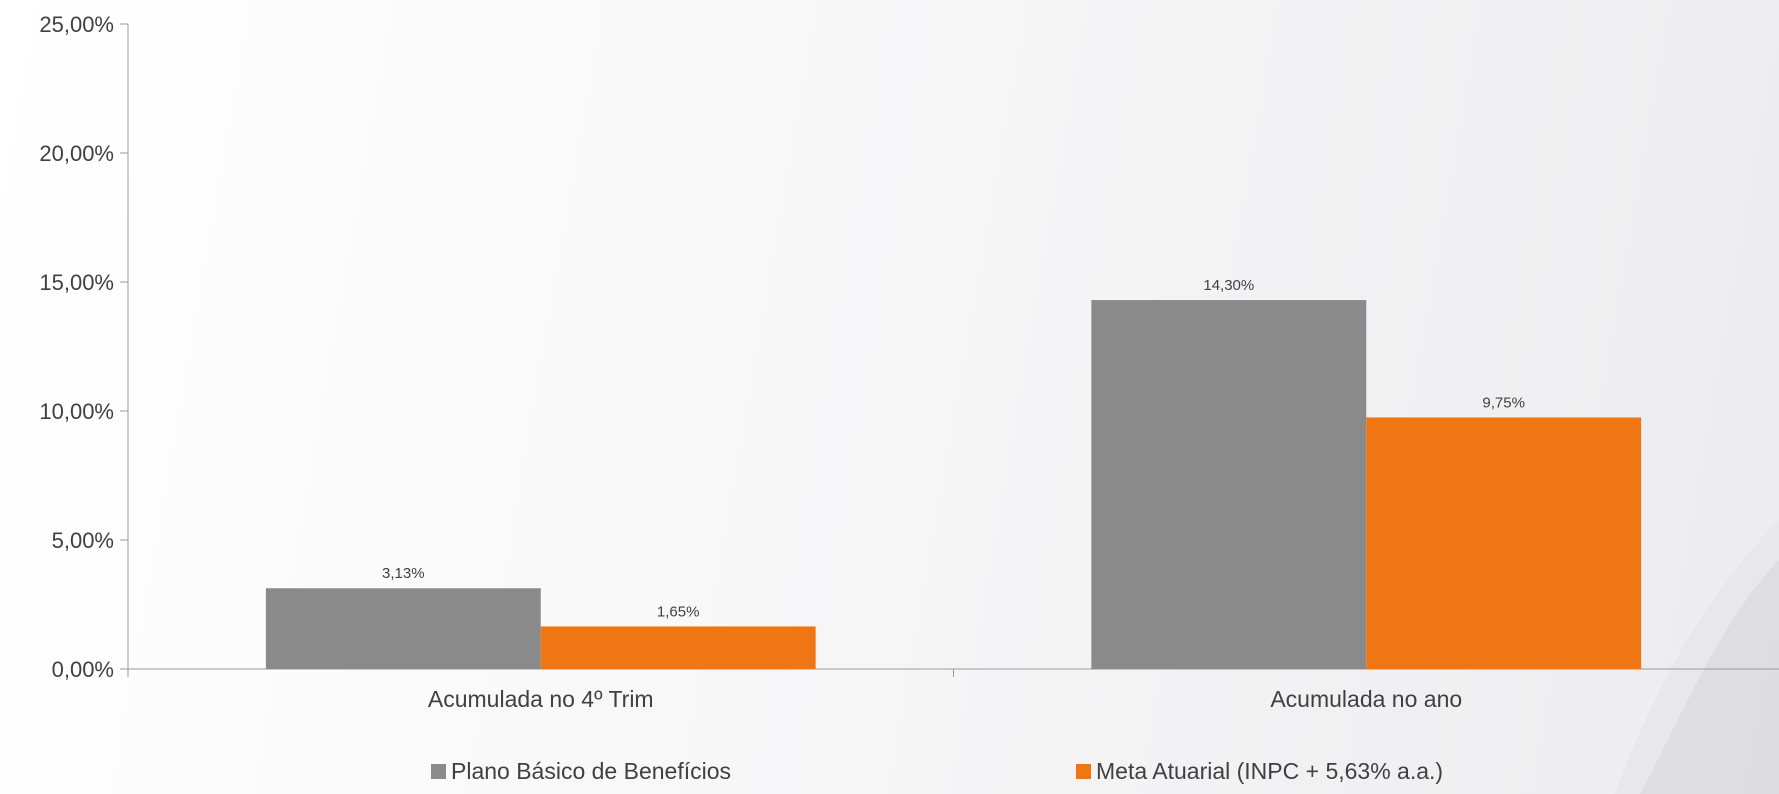 This screenshot has height=794, width=1779. I want to click on background-swoosh-light, so click(1697, 657).